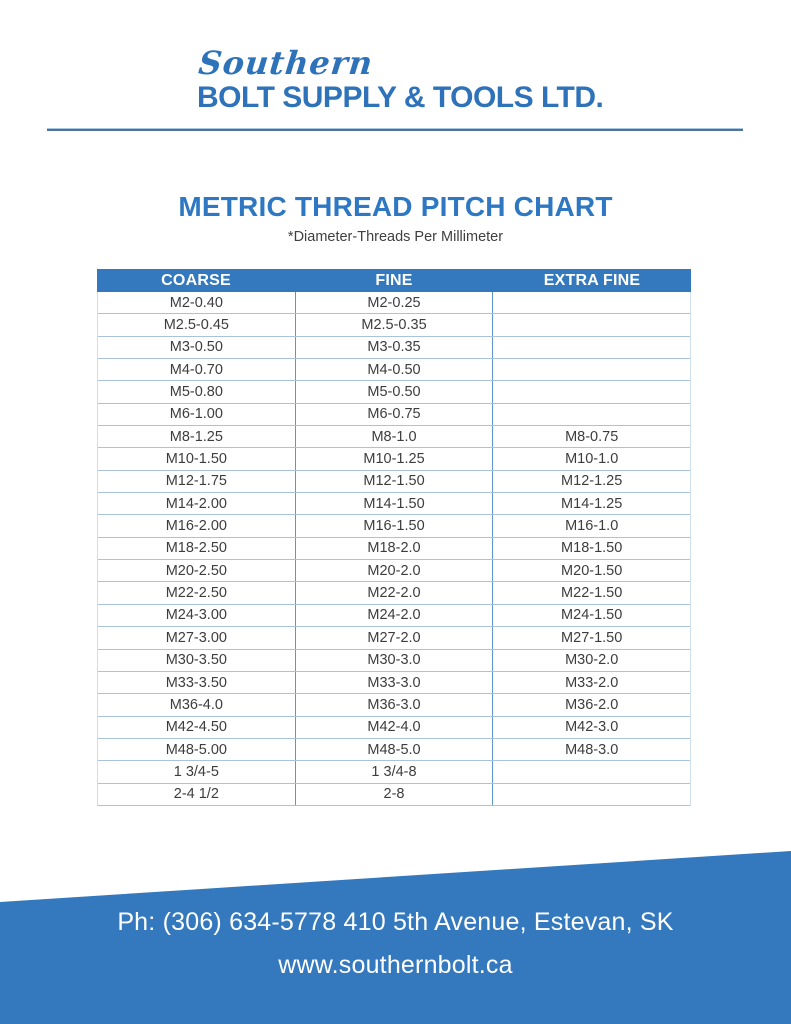 Image resolution: width=791 pixels, height=1024 pixels. I want to click on cell-extra-fine: M30-2.0, so click(591, 660).